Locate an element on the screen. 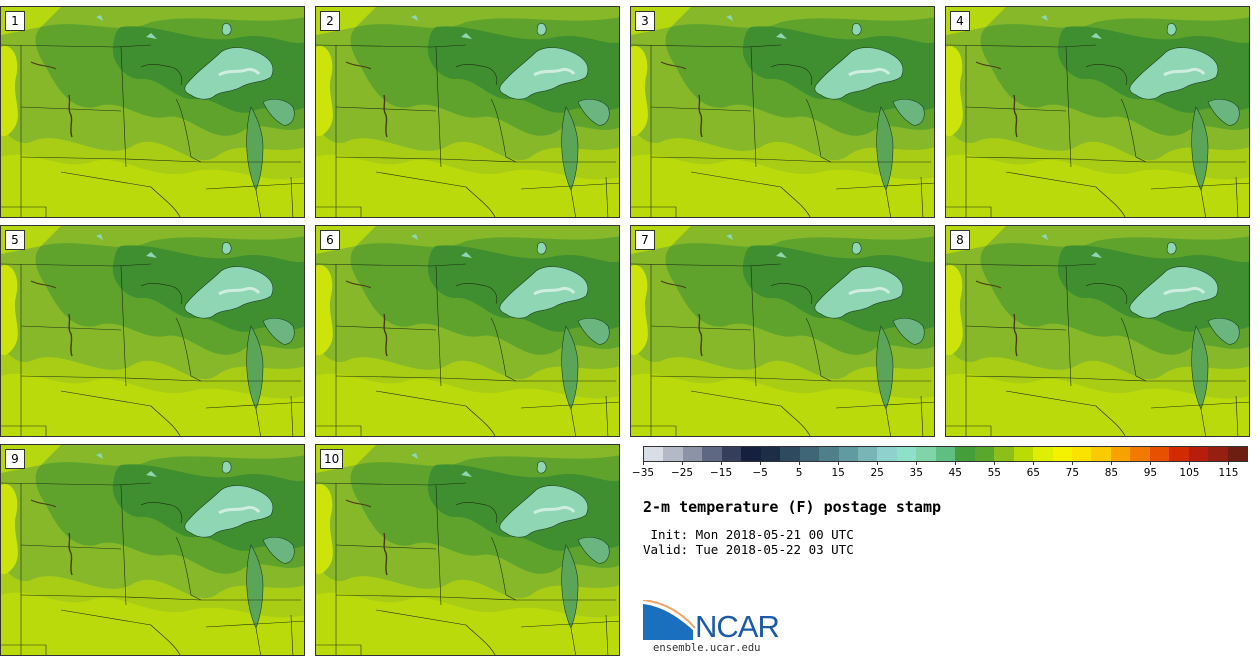 This screenshot has width=1260, height=657. ensemble-member-panel: 1 is located at coordinates (152, 112).